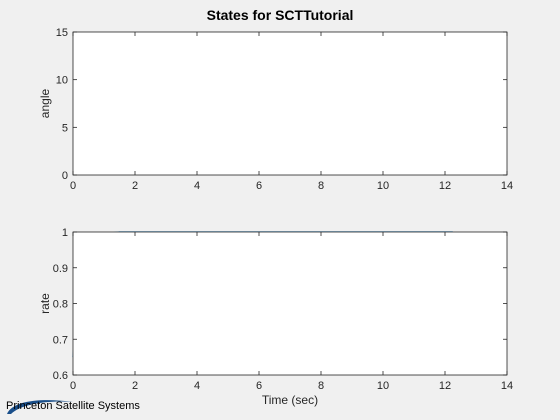 The width and height of the screenshot is (560, 420). What do you see at coordinates (60, 269) in the screenshot?
I see `y-tick-label: 0.9` at bounding box center [60, 269].